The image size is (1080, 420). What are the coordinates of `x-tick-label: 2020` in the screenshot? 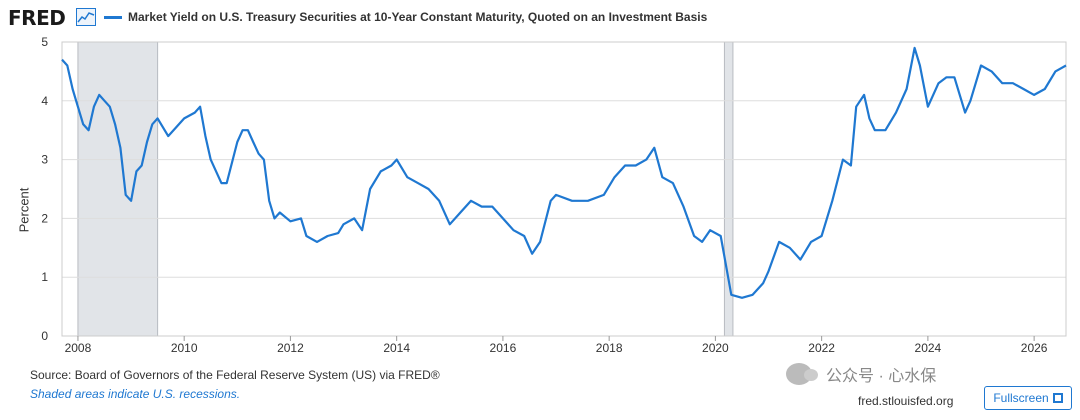 It's located at (715, 348).